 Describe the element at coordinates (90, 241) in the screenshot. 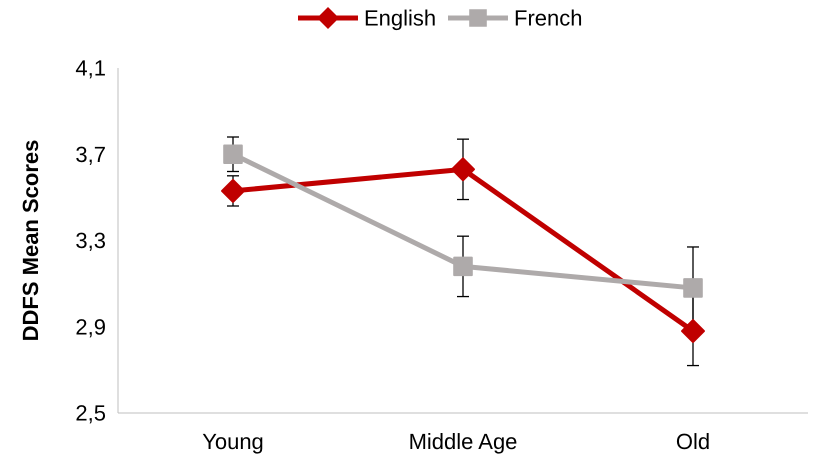

I see `y-tick-label: 3,3` at that location.